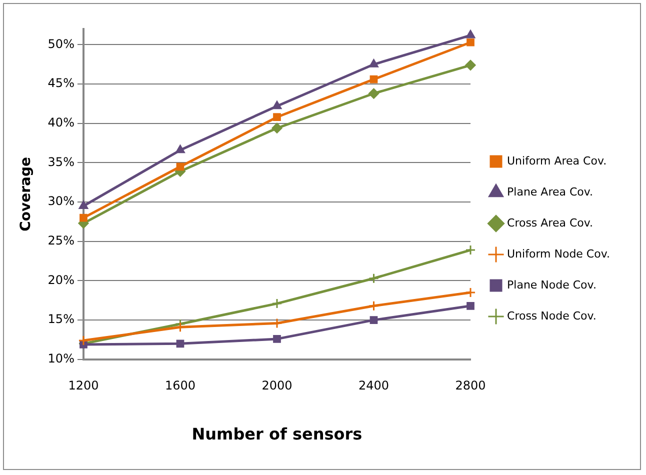 The image size is (646, 475). Describe the element at coordinates (26, 194) in the screenshot. I see `y-axis-title: Coverage` at that location.